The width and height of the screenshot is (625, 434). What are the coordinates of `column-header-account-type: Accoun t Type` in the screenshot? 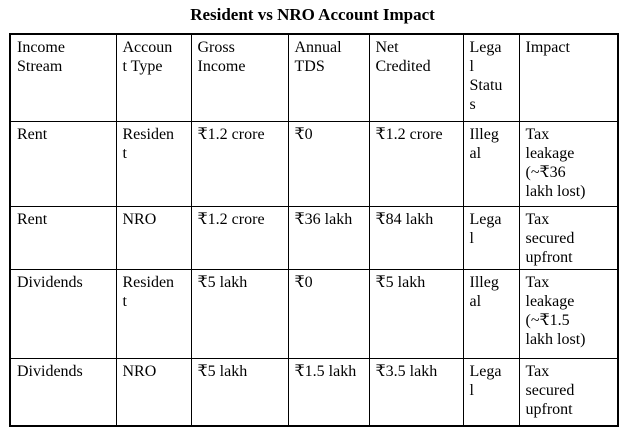 It's located at (153, 77).